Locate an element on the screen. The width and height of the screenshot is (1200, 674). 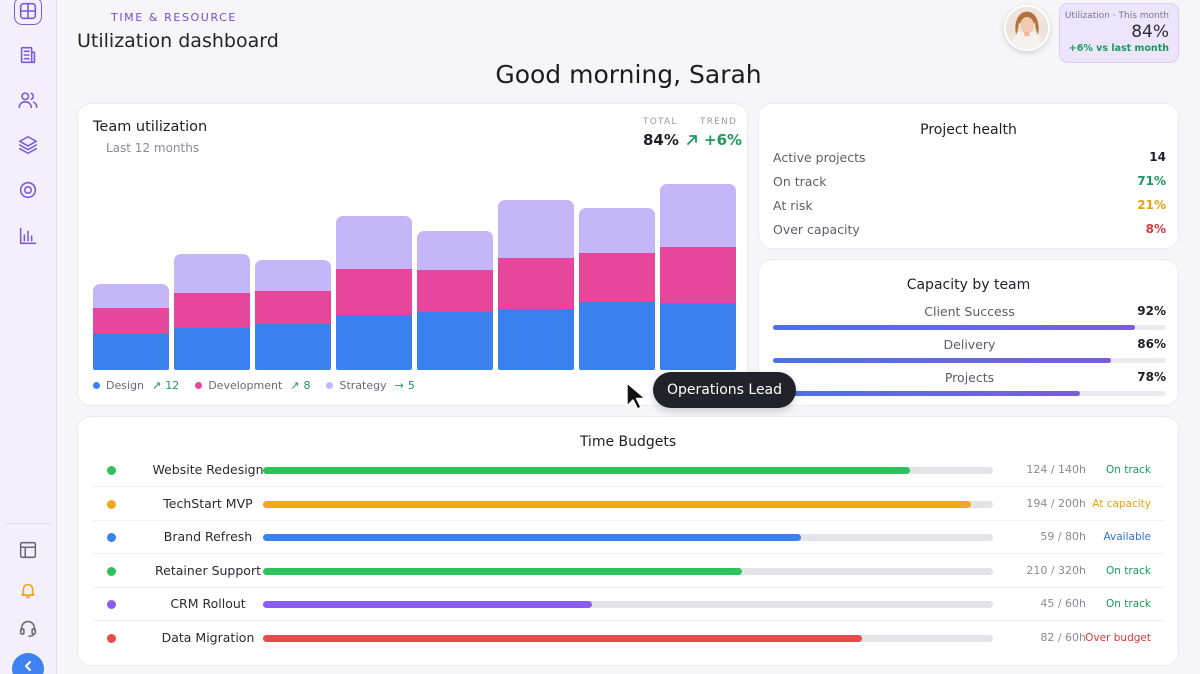
legend-item: Development ↗ 8 is located at coordinates (252, 385).